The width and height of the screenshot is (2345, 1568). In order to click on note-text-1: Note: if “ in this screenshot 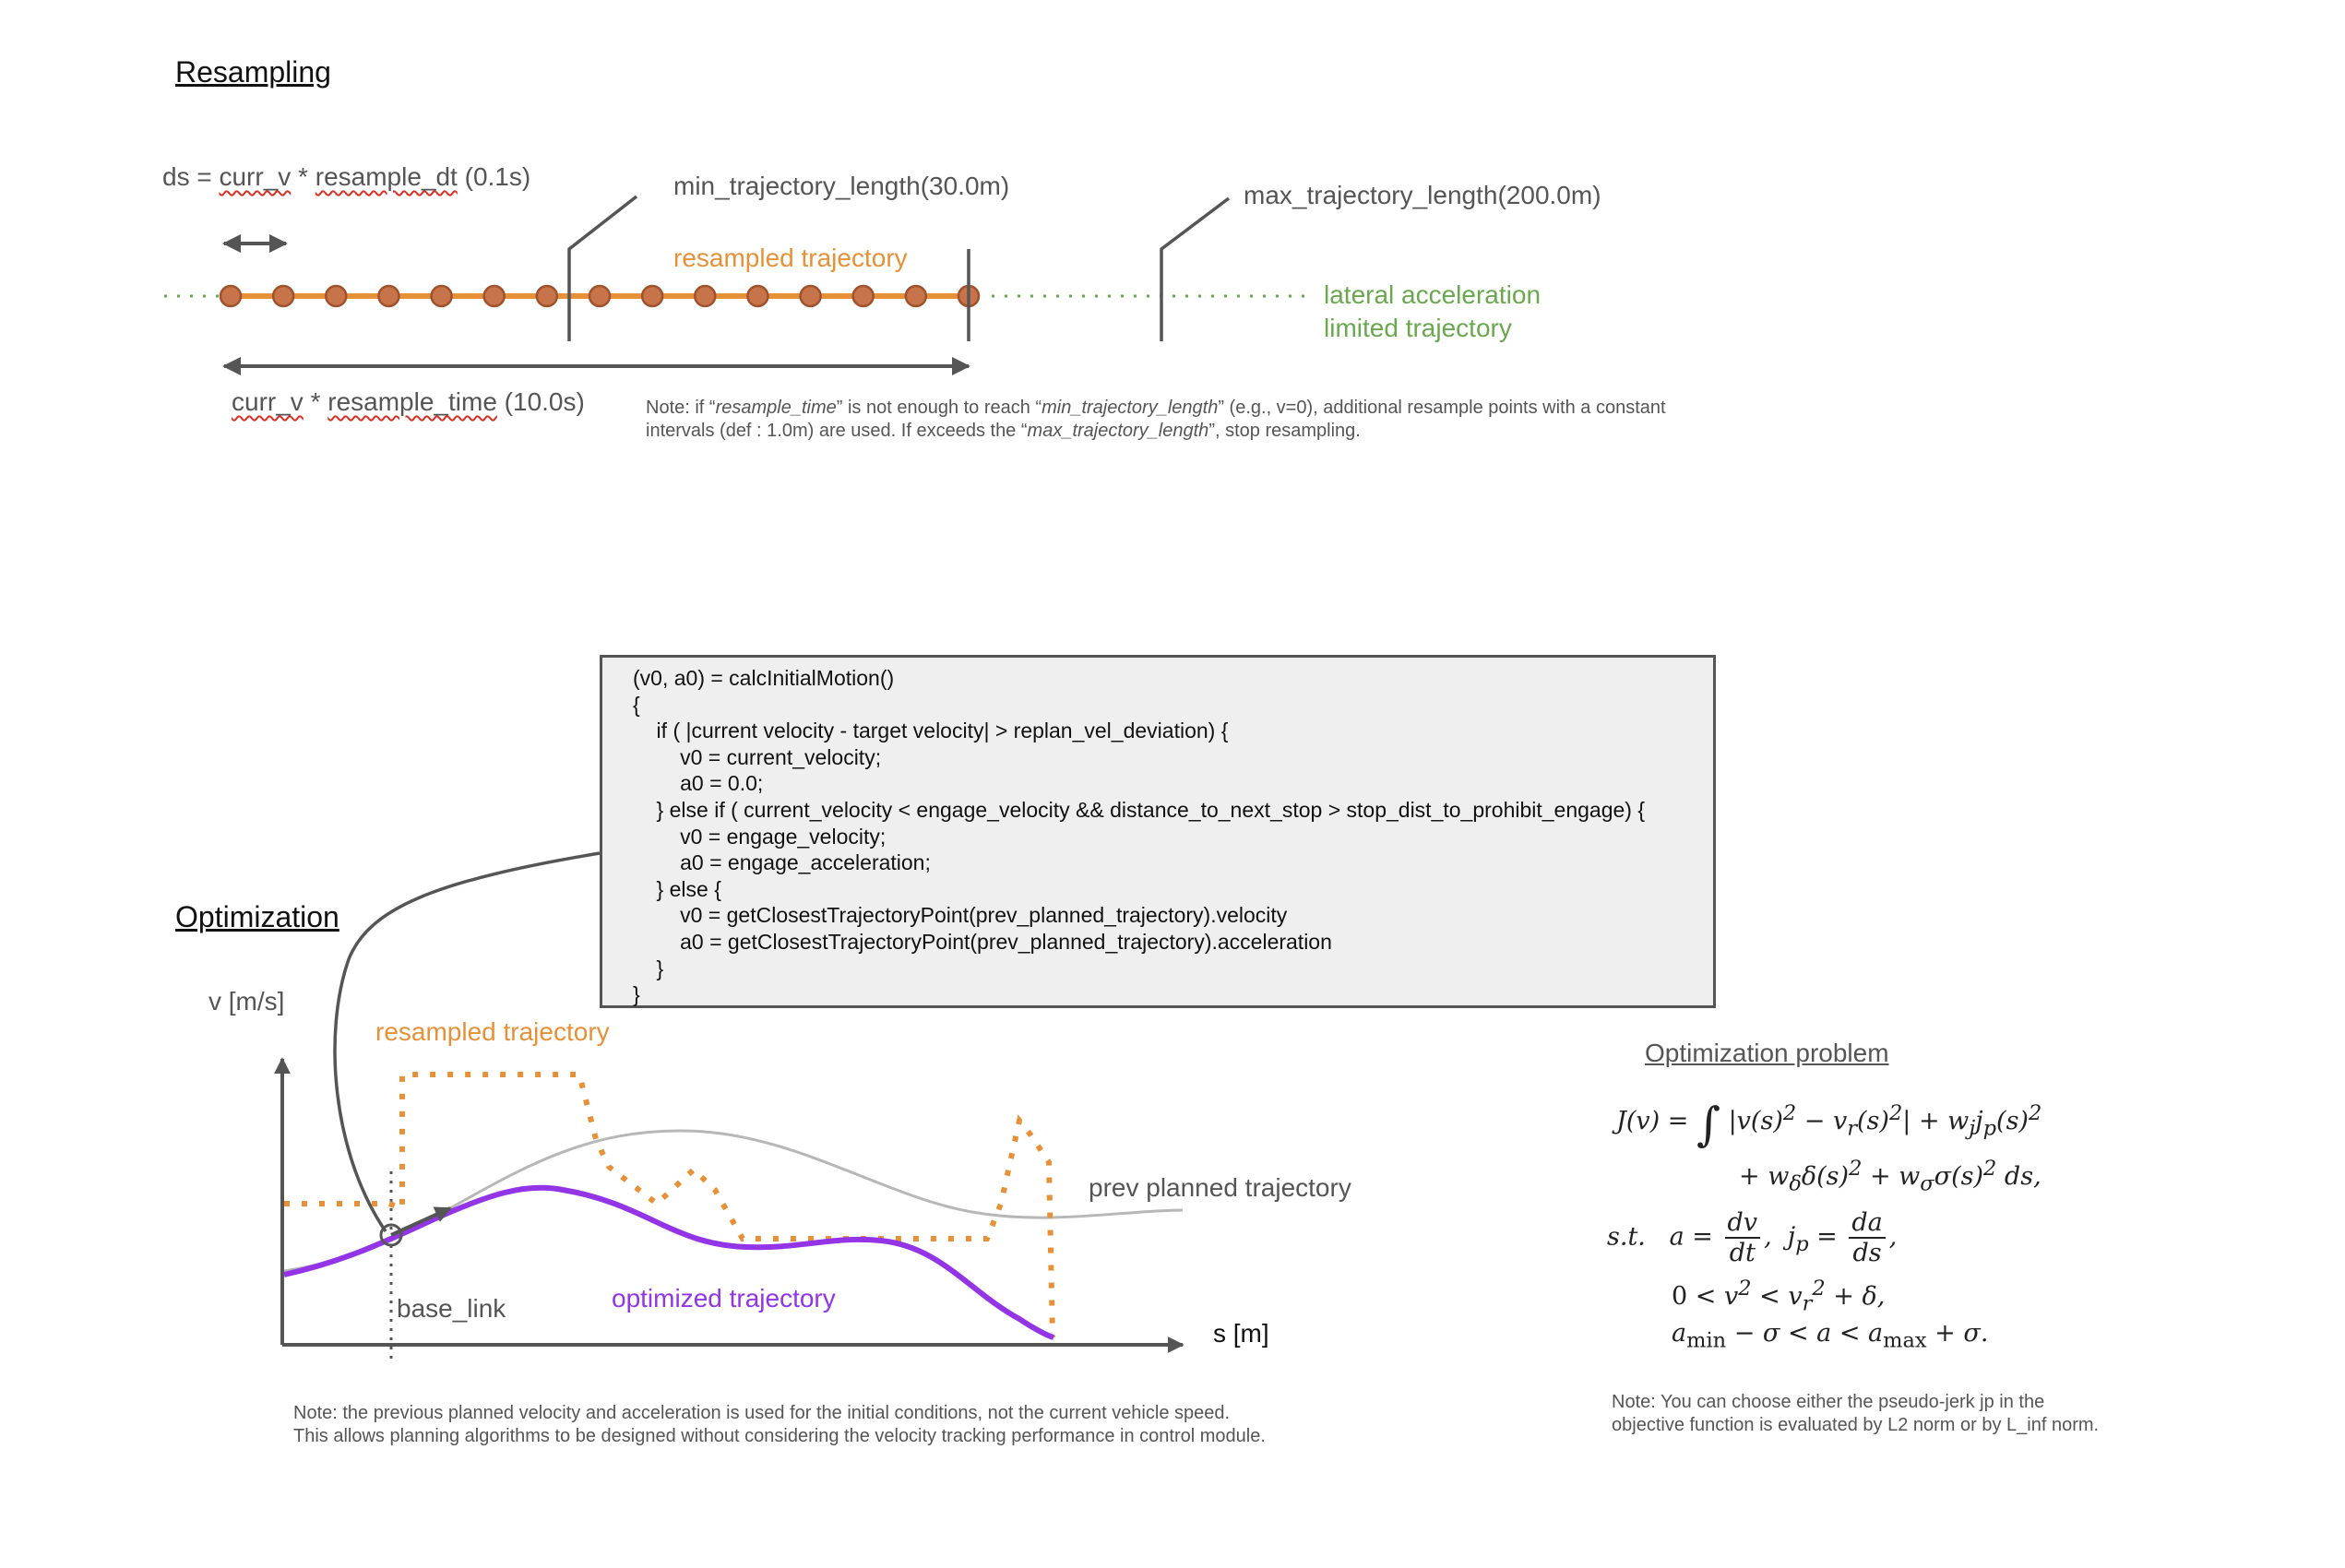, I will do `click(681, 408)`.